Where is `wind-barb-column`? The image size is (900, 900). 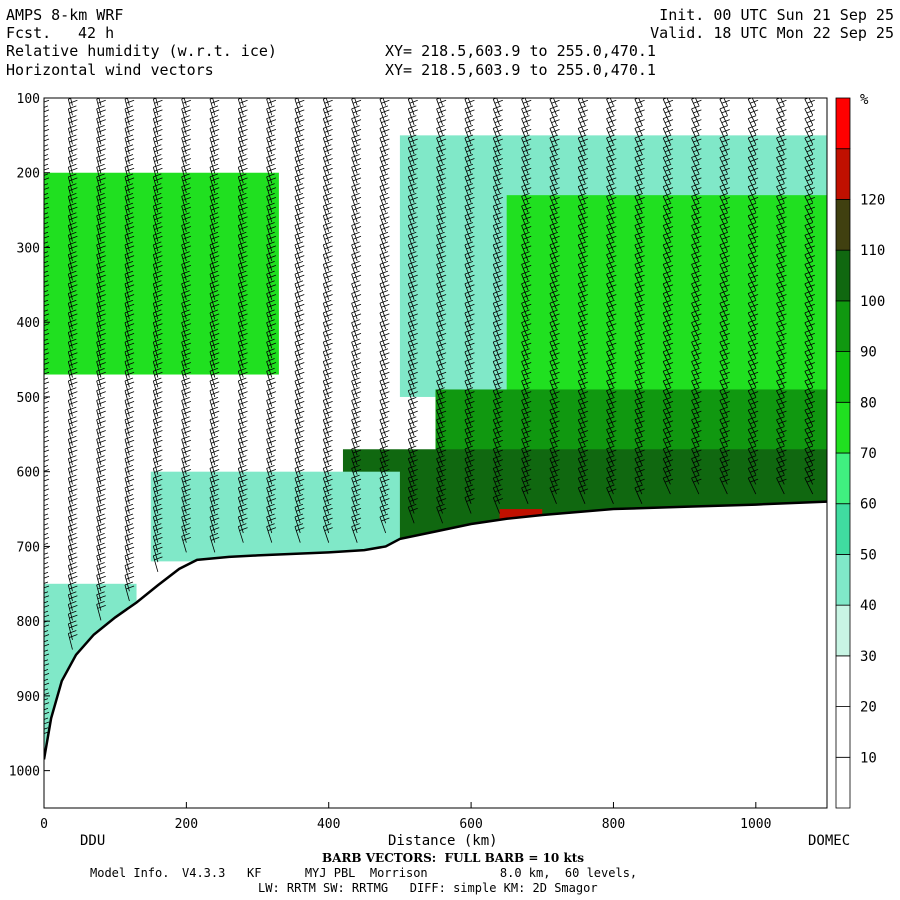 wind-barb-column is located at coordinates (356, 320).